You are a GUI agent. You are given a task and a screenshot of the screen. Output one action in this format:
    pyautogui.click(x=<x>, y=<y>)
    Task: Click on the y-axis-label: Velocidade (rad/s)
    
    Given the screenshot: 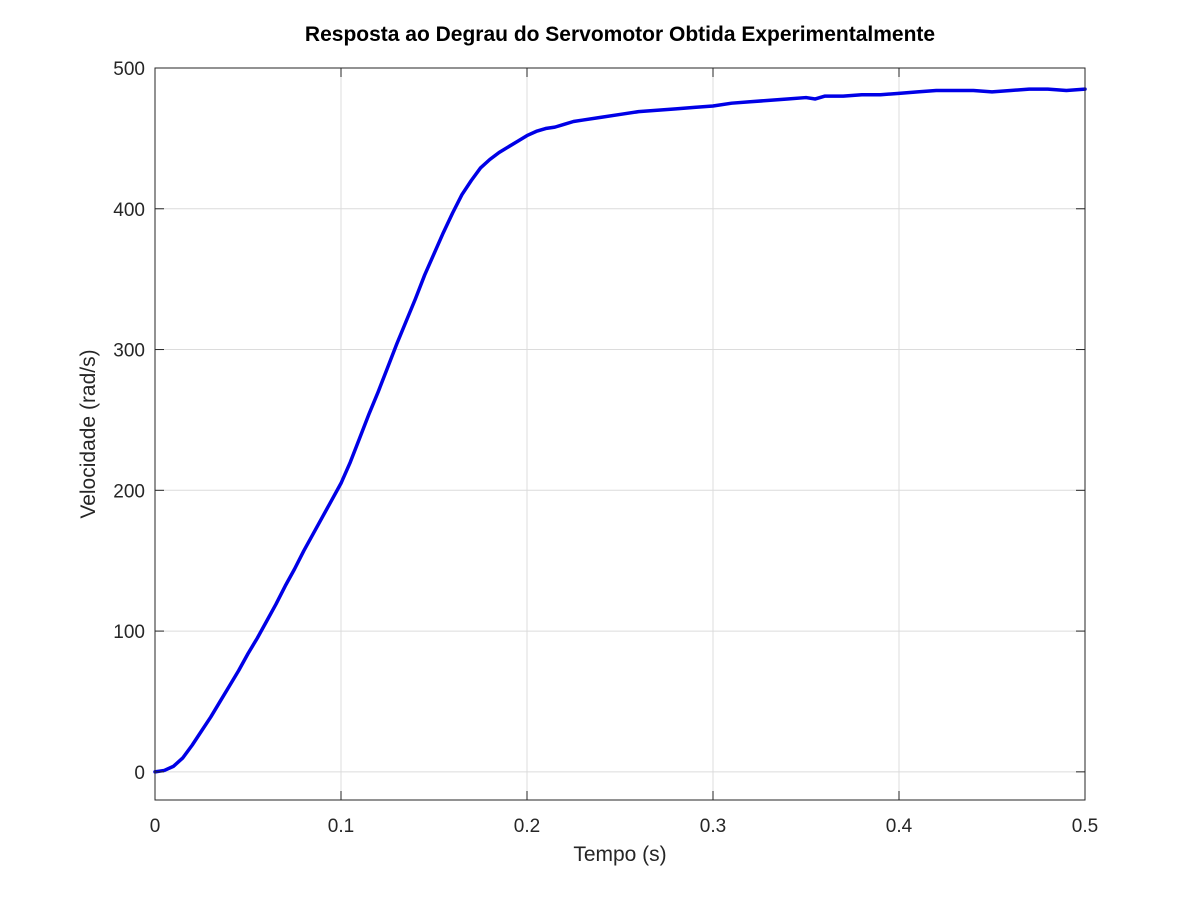 What is the action you would take?
    pyautogui.click(x=88, y=433)
    